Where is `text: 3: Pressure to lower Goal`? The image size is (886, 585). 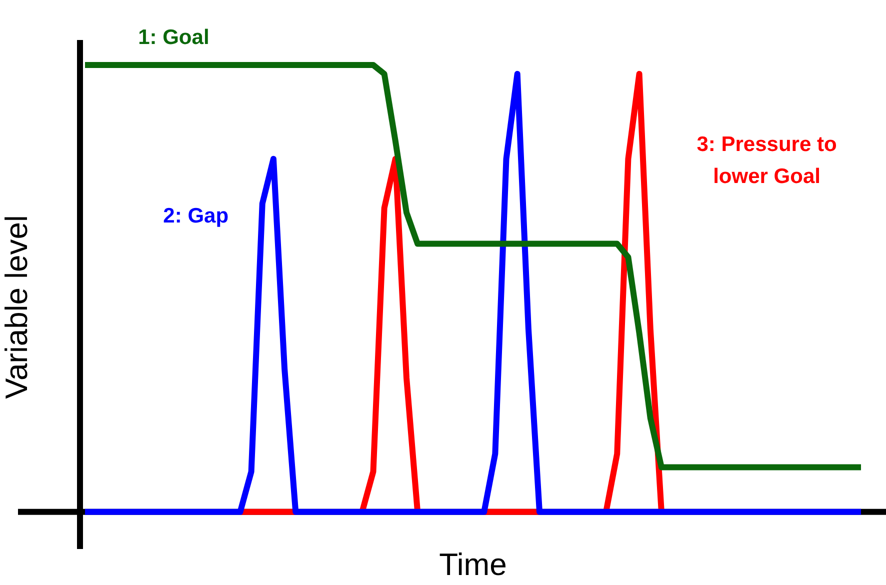 text: 3: Pressure to lower Goal is located at coordinates (766, 160).